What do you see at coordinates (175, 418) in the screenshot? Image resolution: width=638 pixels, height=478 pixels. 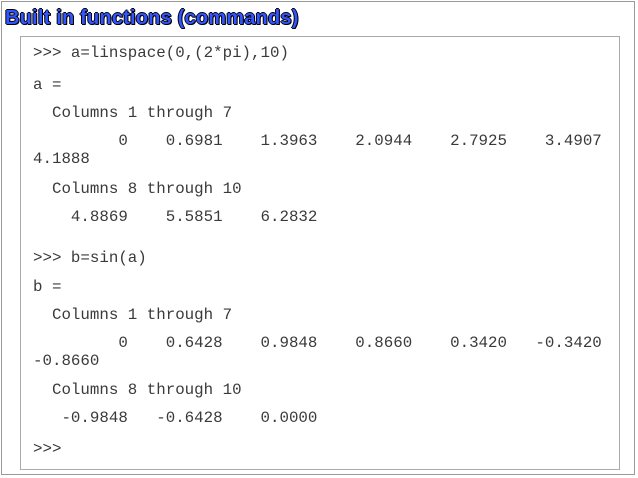 I see `console-line: -0.9848 -0.6428 0.0000` at bounding box center [175, 418].